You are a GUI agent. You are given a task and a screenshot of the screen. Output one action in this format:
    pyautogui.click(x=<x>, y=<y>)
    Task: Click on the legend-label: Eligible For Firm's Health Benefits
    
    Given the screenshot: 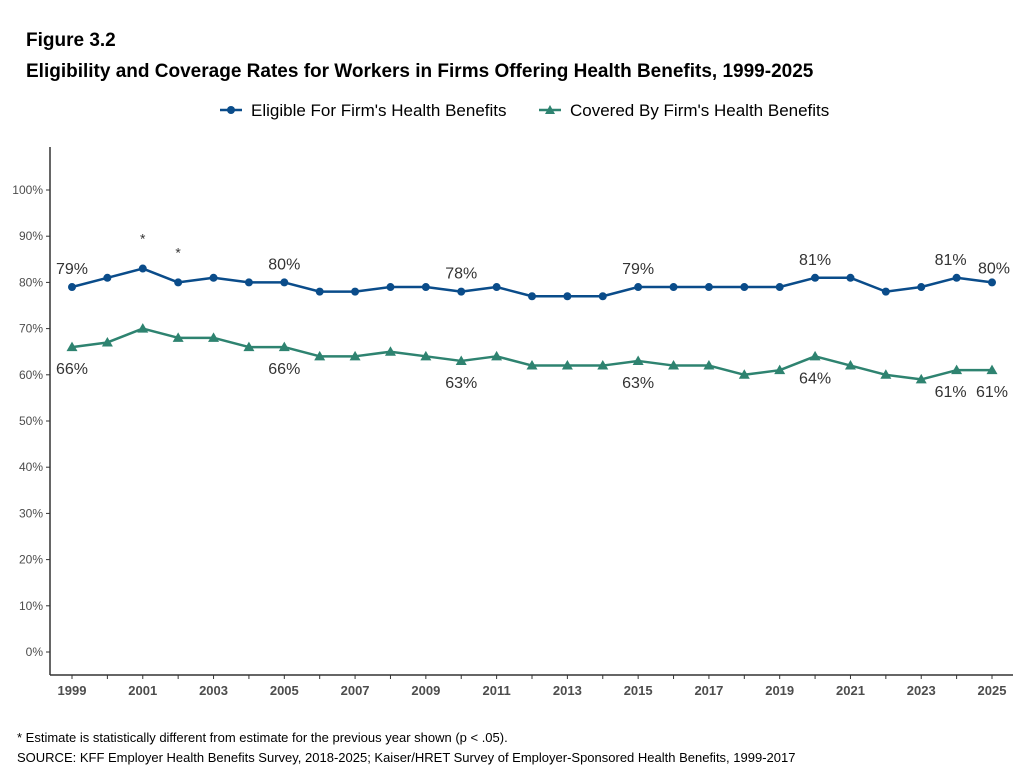 What is the action you would take?
    pyautogui.click(x=379, y=110)
    